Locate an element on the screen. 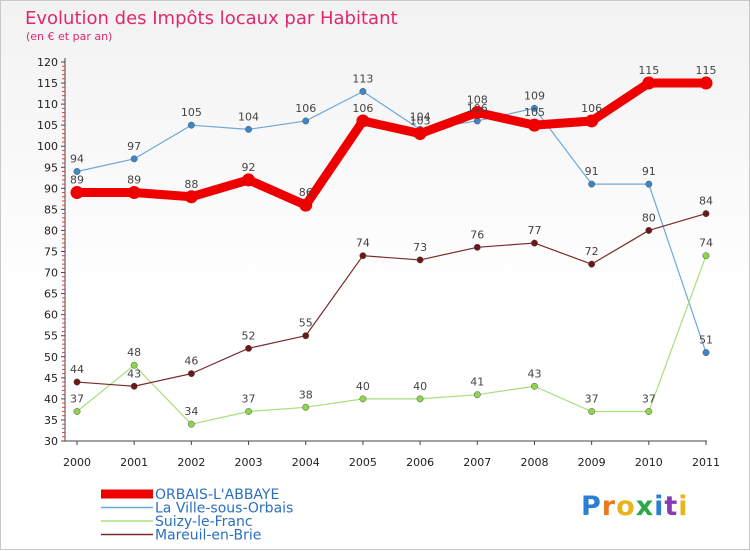 The width and height of the screenshot is (750, 551). data-label-la-ville-sous-orbais: 94 is located at coordinates (77, 158).